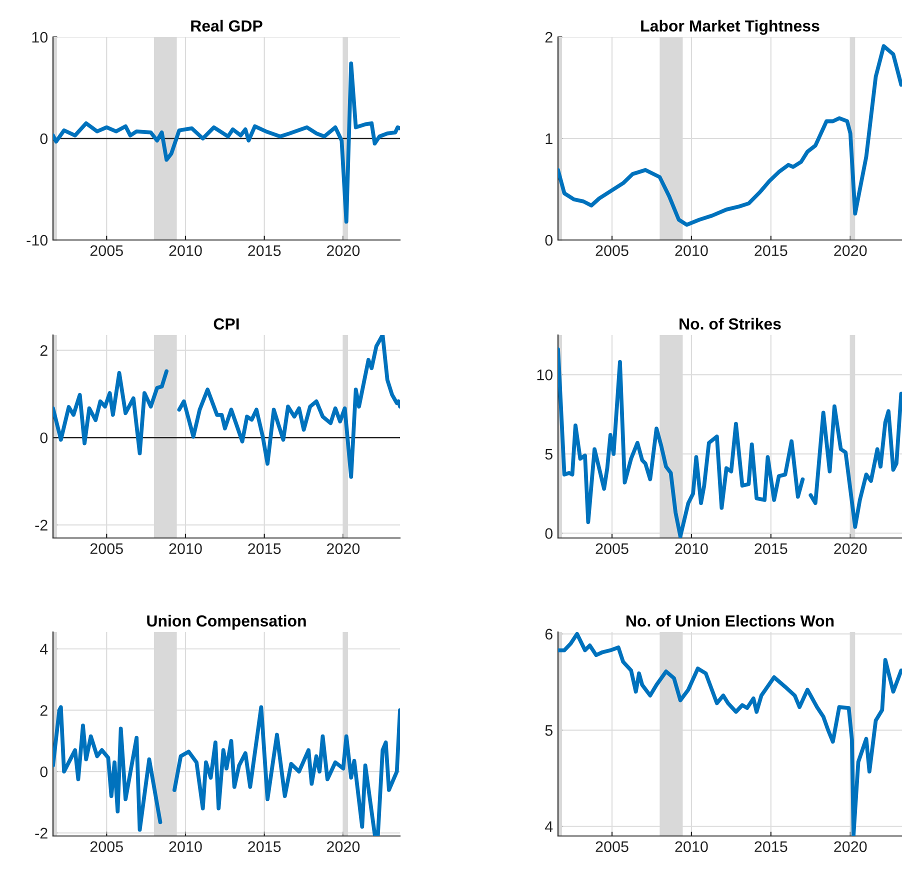  I want to click on y-tick-label: 6, so click(548, 634).